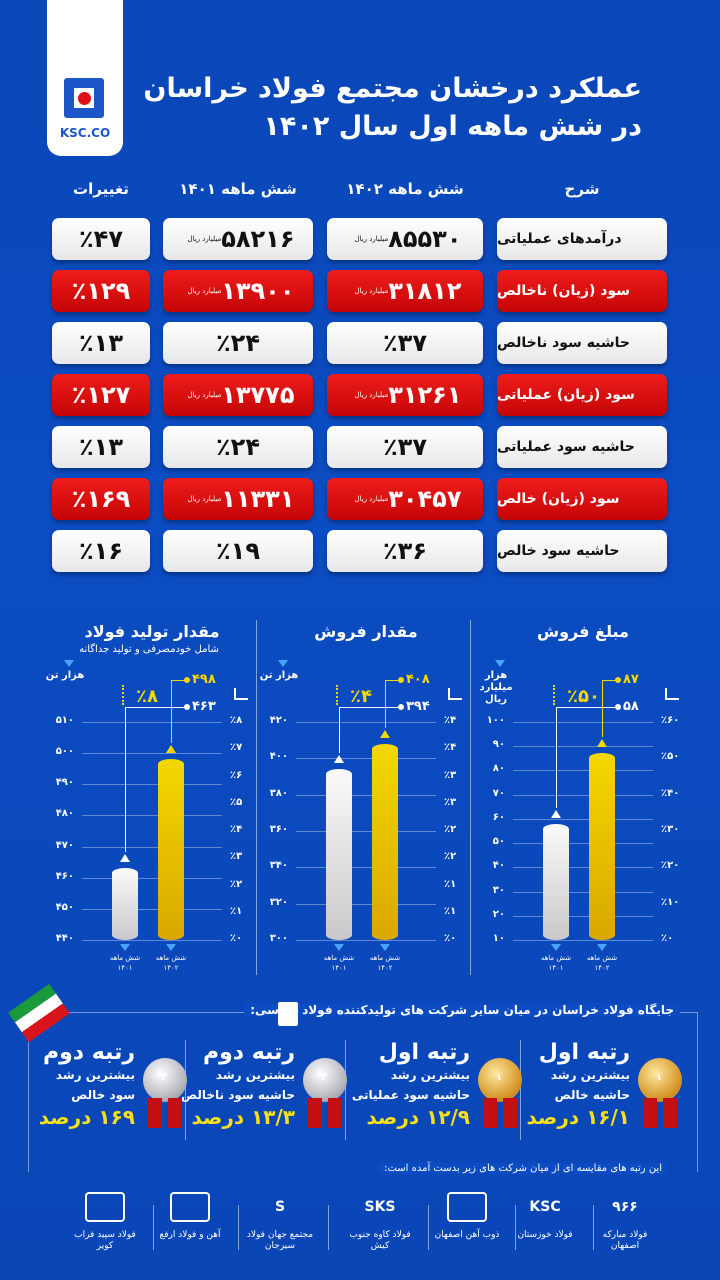 The height and width of the screenshot is (1280, 720). What do you see at coordinates (86, 1117) in the screenshot?
I see `rank-value: ۱۶۹ درصد` at bounding box center [86, 1117].